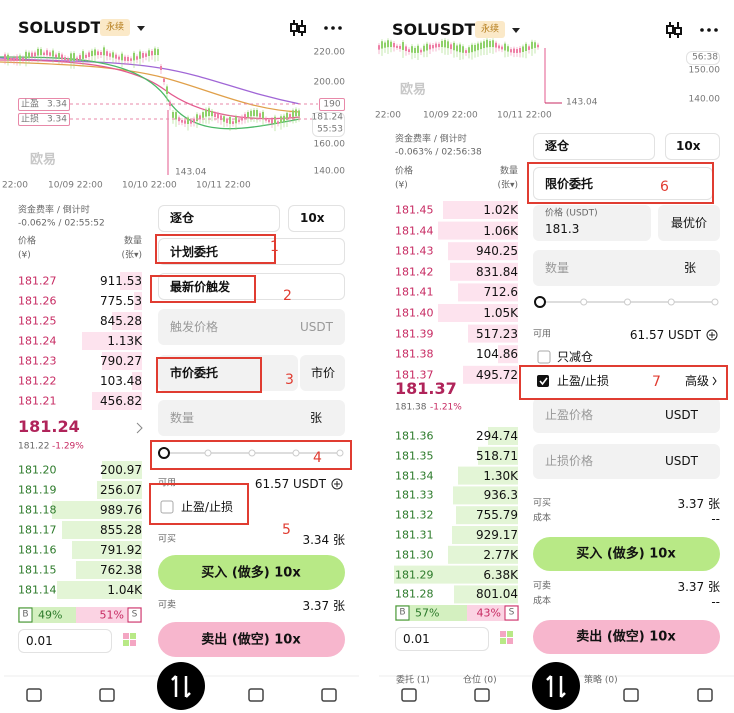 This screenshot has height=713, width=734. What do you see at coordinates (200, 287) in the screenshot?
I see `trigger-type: 最新价触发` at bounding box center [200, 287].